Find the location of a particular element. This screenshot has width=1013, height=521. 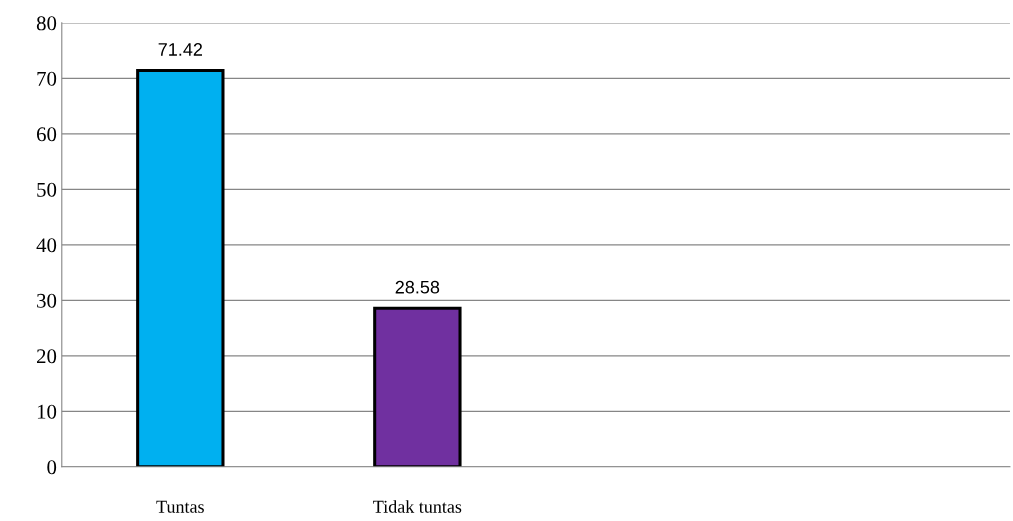

y-tick-label: 60 is located at coordinates (46, 134).